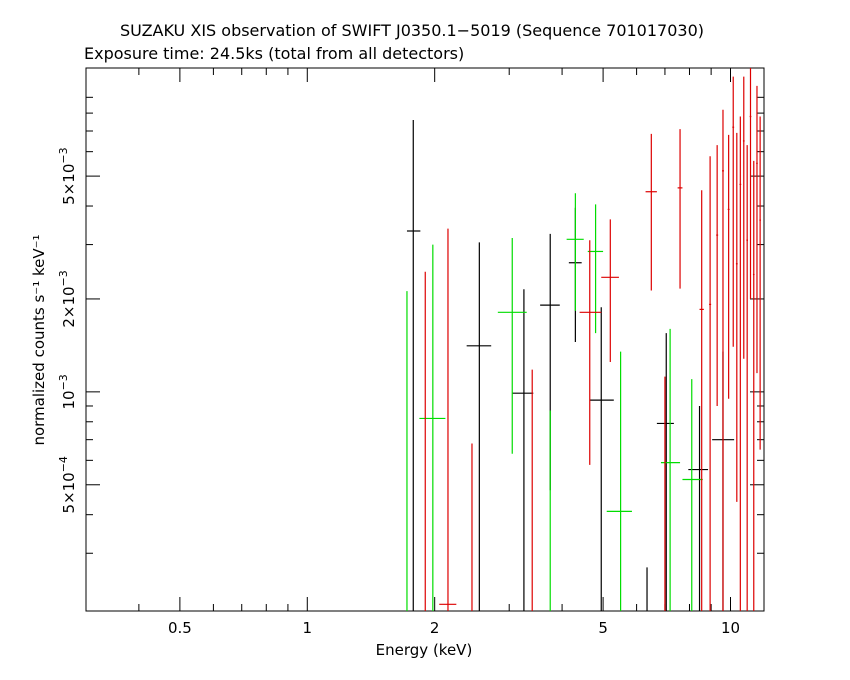  Describe the element at coordinates (69, 399) in the screenshot. I see `y-tick-mantissa: 10` at that location.